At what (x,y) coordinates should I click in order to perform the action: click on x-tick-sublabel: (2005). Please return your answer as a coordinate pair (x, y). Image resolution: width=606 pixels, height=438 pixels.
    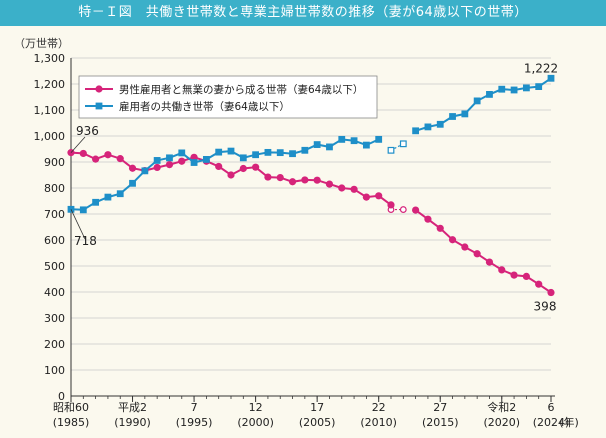
    Looking at the image, I should click on (317, 422).